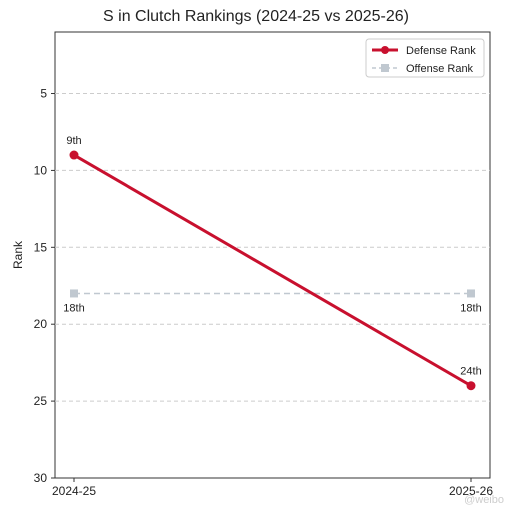 This screenshot has height=512, width=512. Describe the element at coordinates (471, 491) in the screenshot. I see `x-tick-label: 2025-26` at that location.